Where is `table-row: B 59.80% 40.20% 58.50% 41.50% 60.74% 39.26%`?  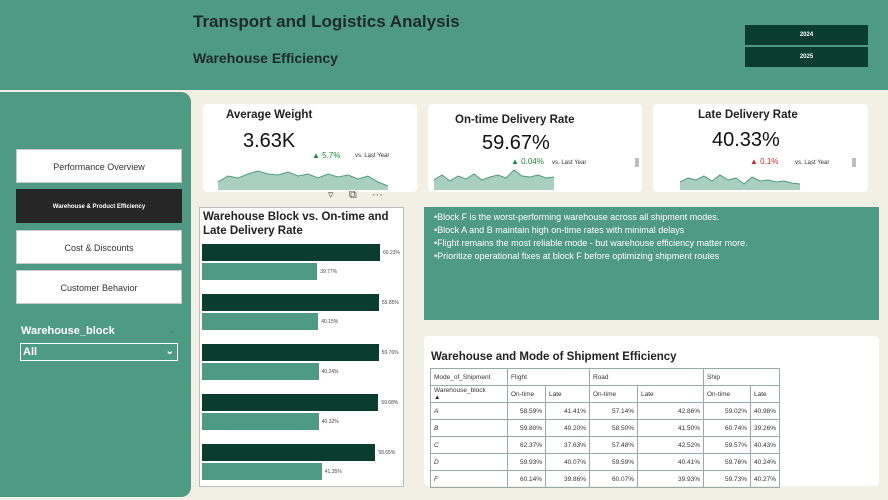
table-row: B 59.80% 40.20% 58.50% 41.50% 60.74% 39.26% is located at coordinates (605, 428).